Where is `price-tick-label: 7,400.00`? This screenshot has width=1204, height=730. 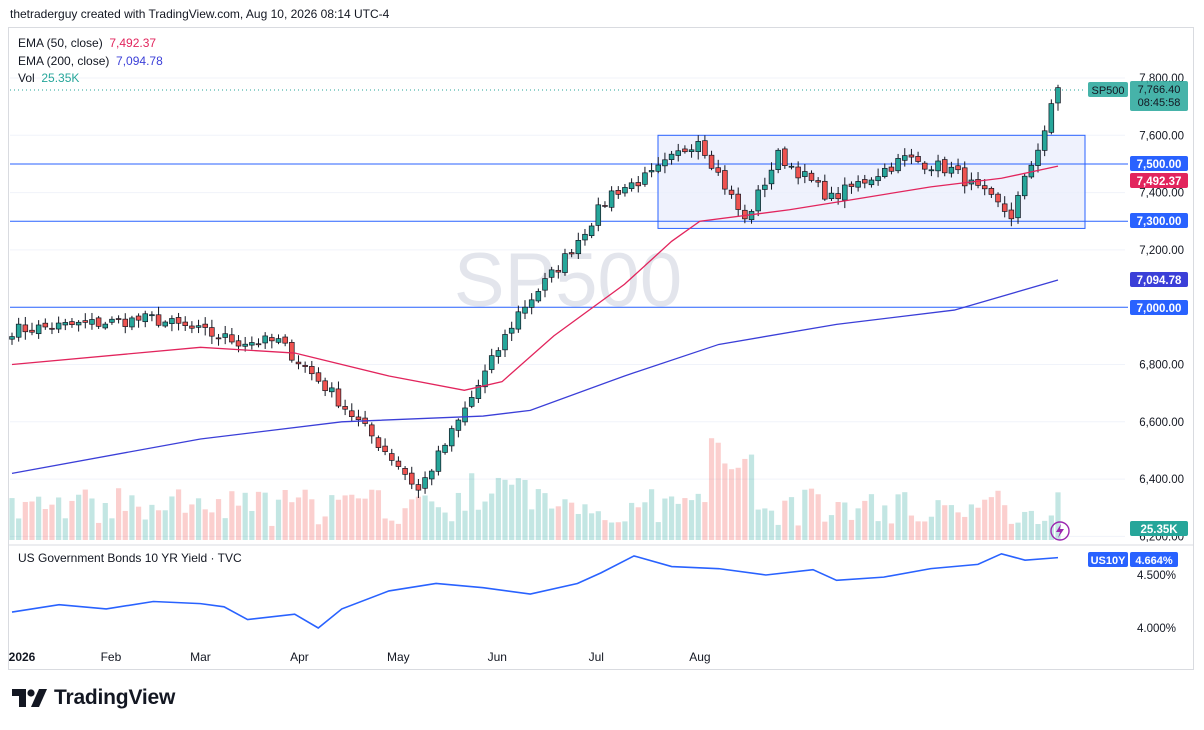 price-tick-label: 7,400.00 is located at coordinates (1161, 194).